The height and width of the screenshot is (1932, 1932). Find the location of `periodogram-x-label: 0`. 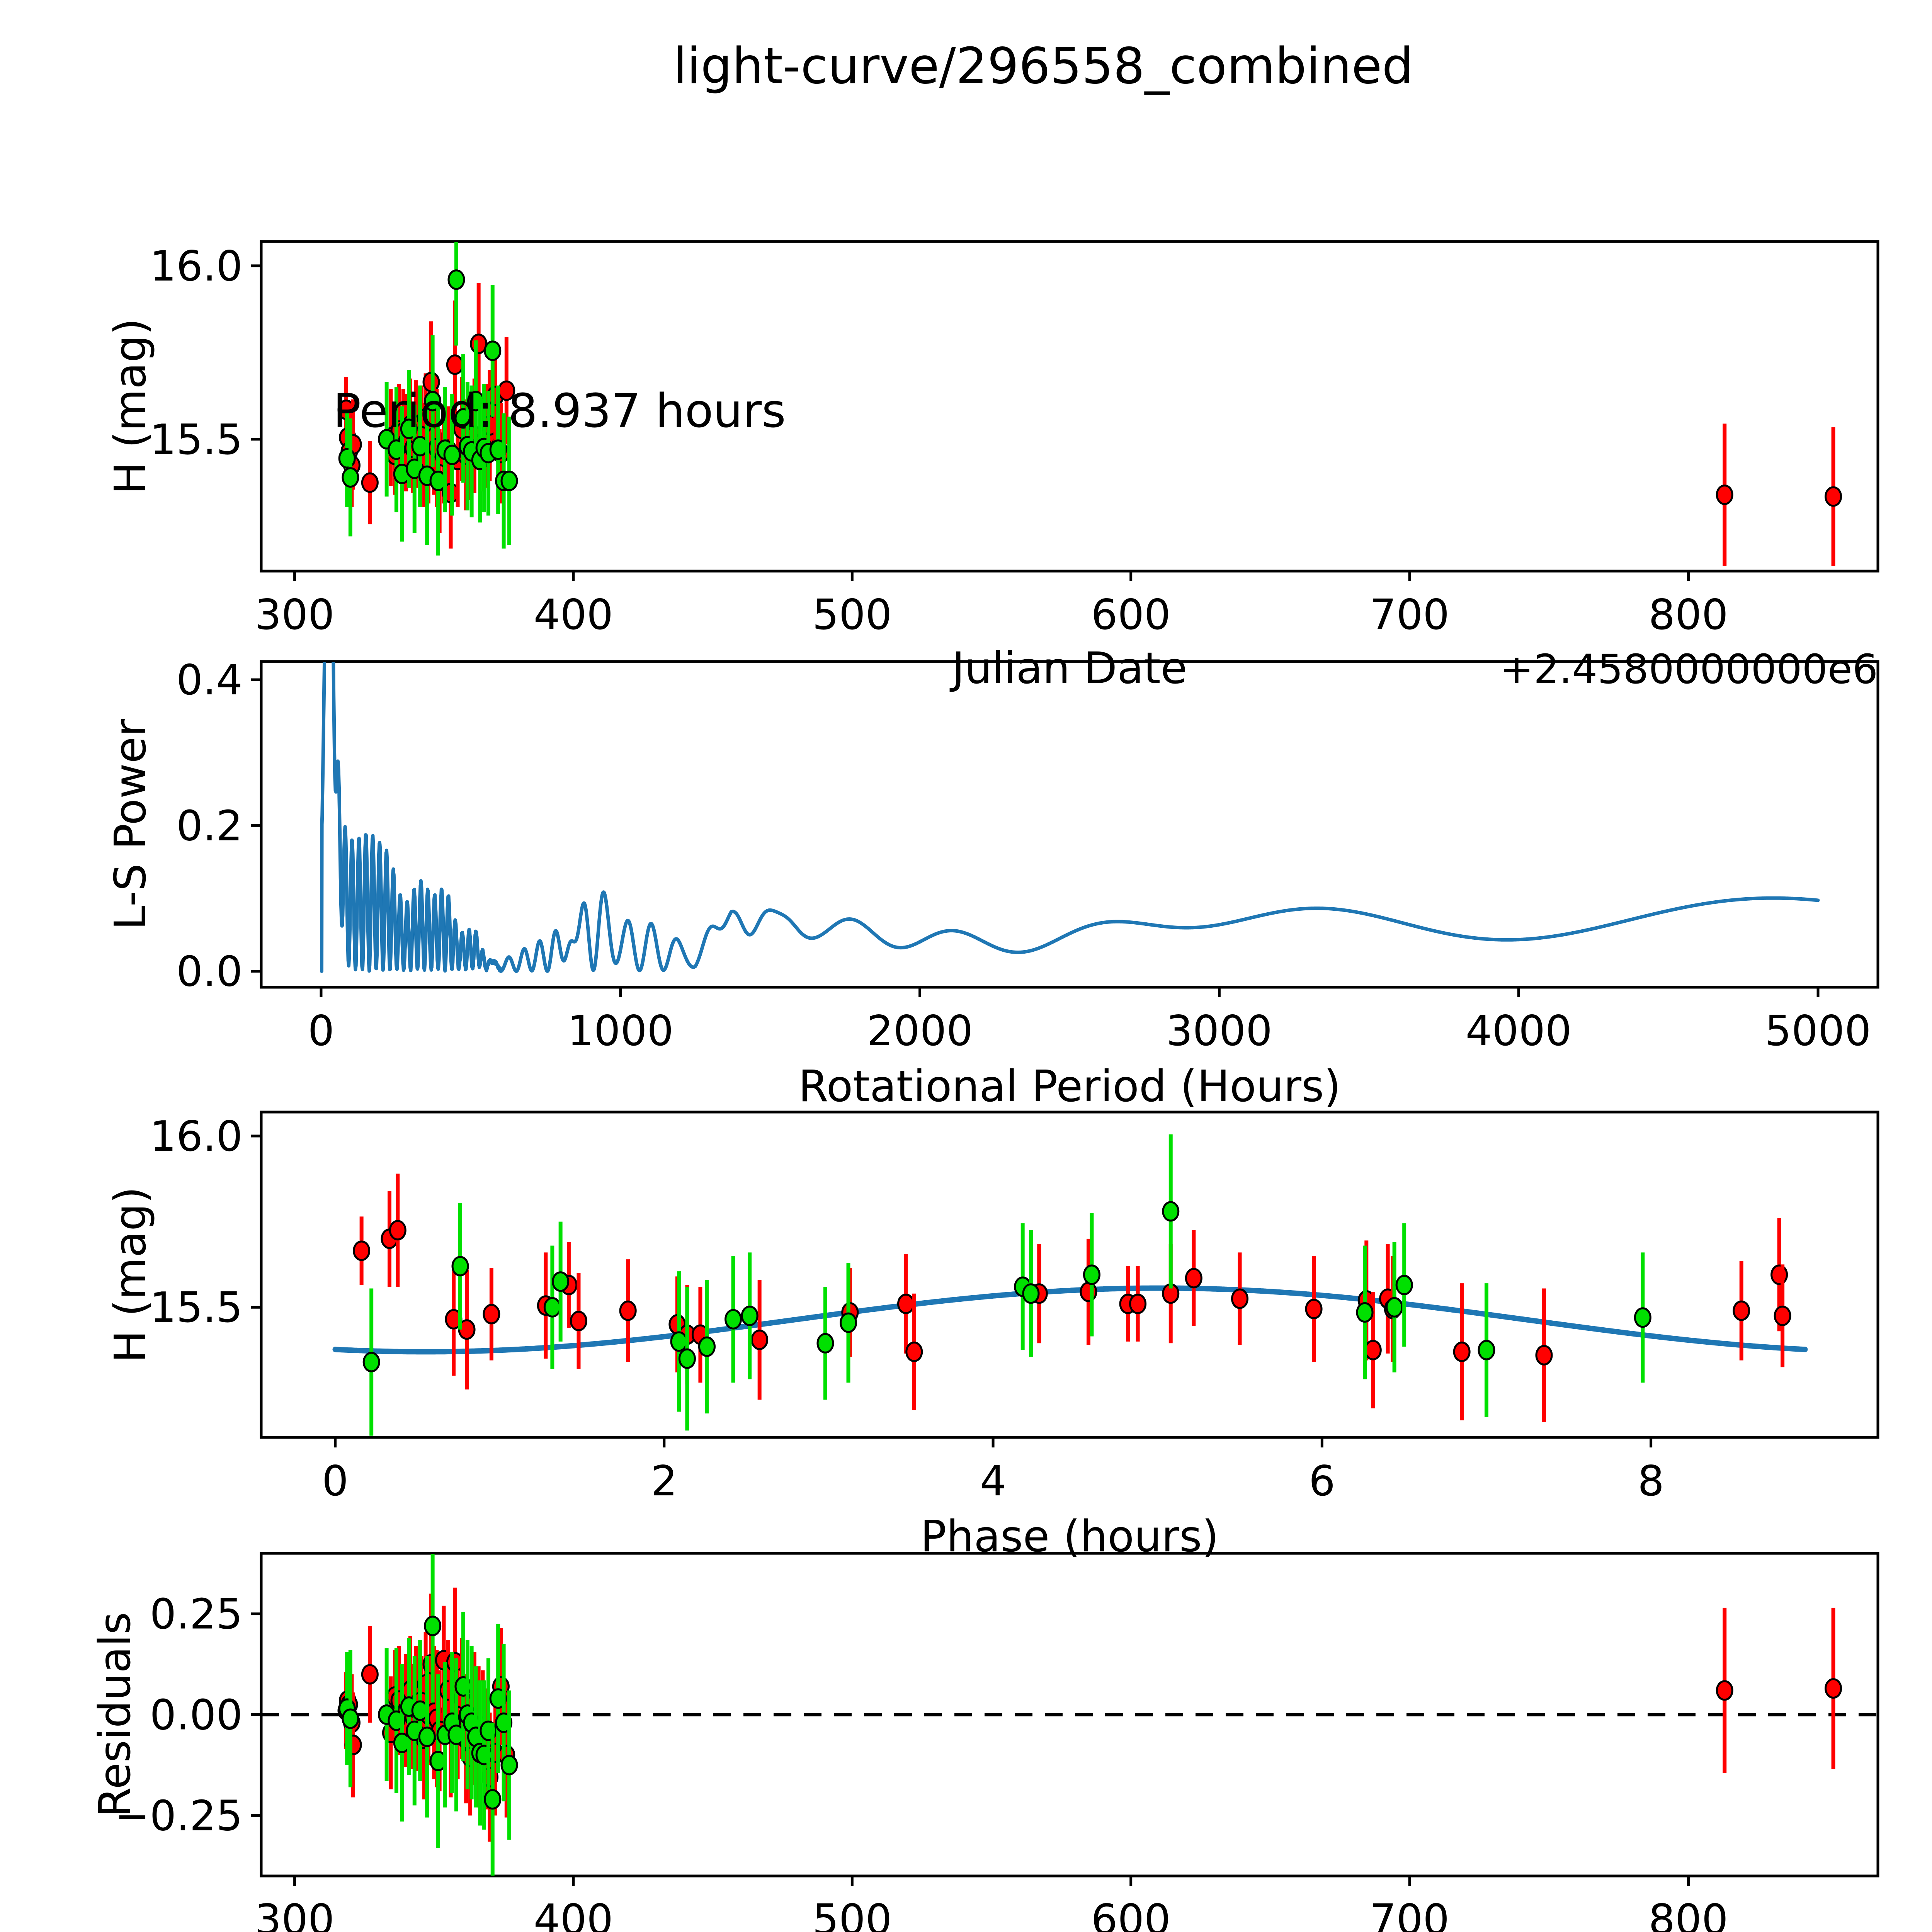

periodogram-x-label: 0 is located at coordinates (321, 1031).